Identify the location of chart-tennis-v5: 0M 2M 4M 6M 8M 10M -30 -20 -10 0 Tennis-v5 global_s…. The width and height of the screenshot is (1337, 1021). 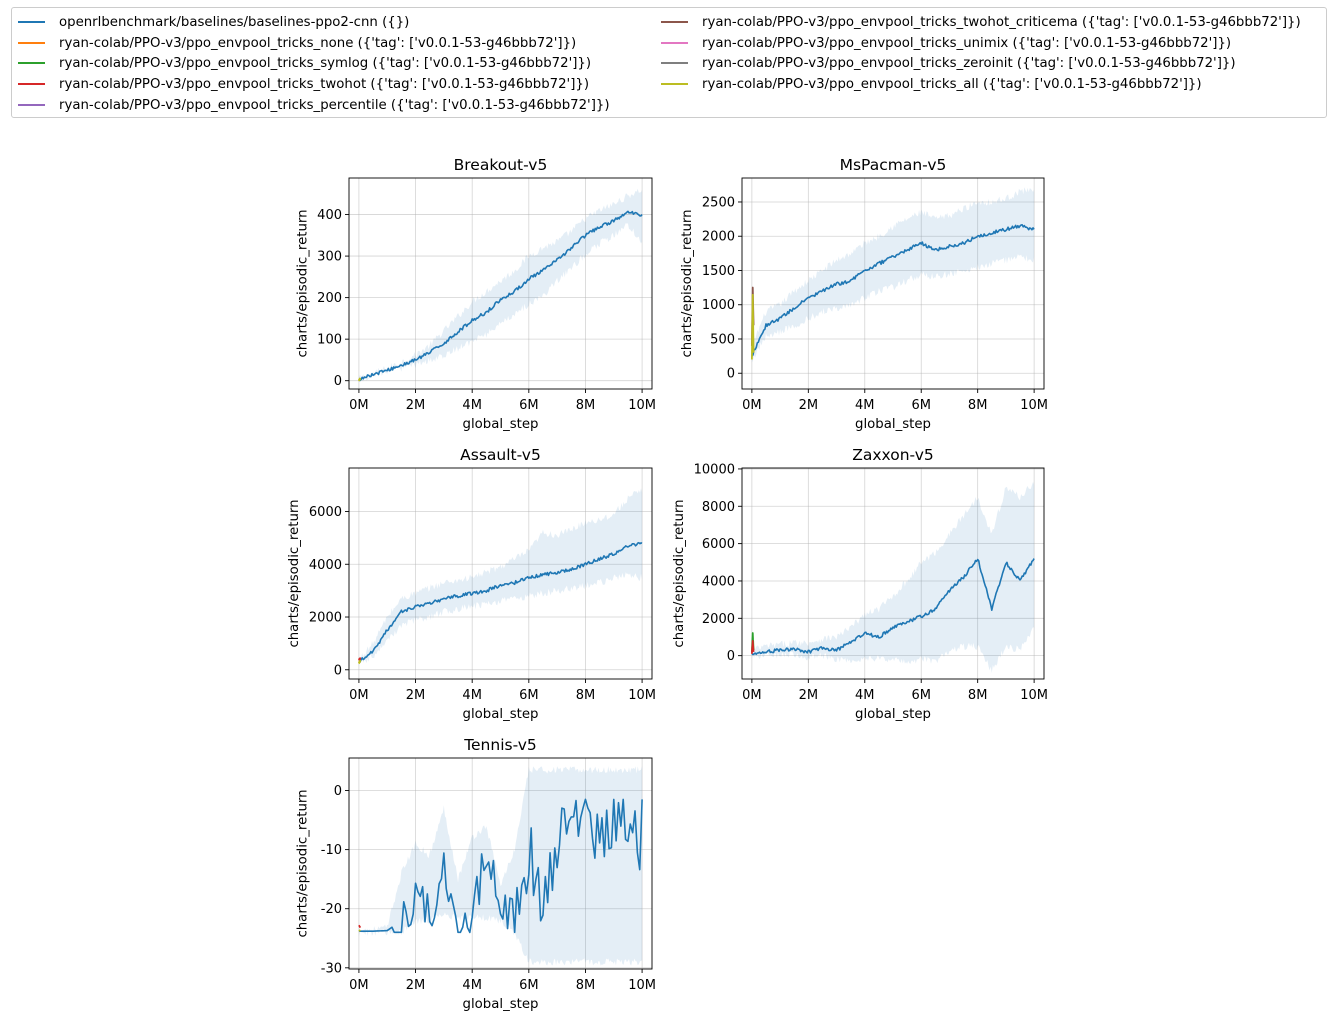
(475, 874).